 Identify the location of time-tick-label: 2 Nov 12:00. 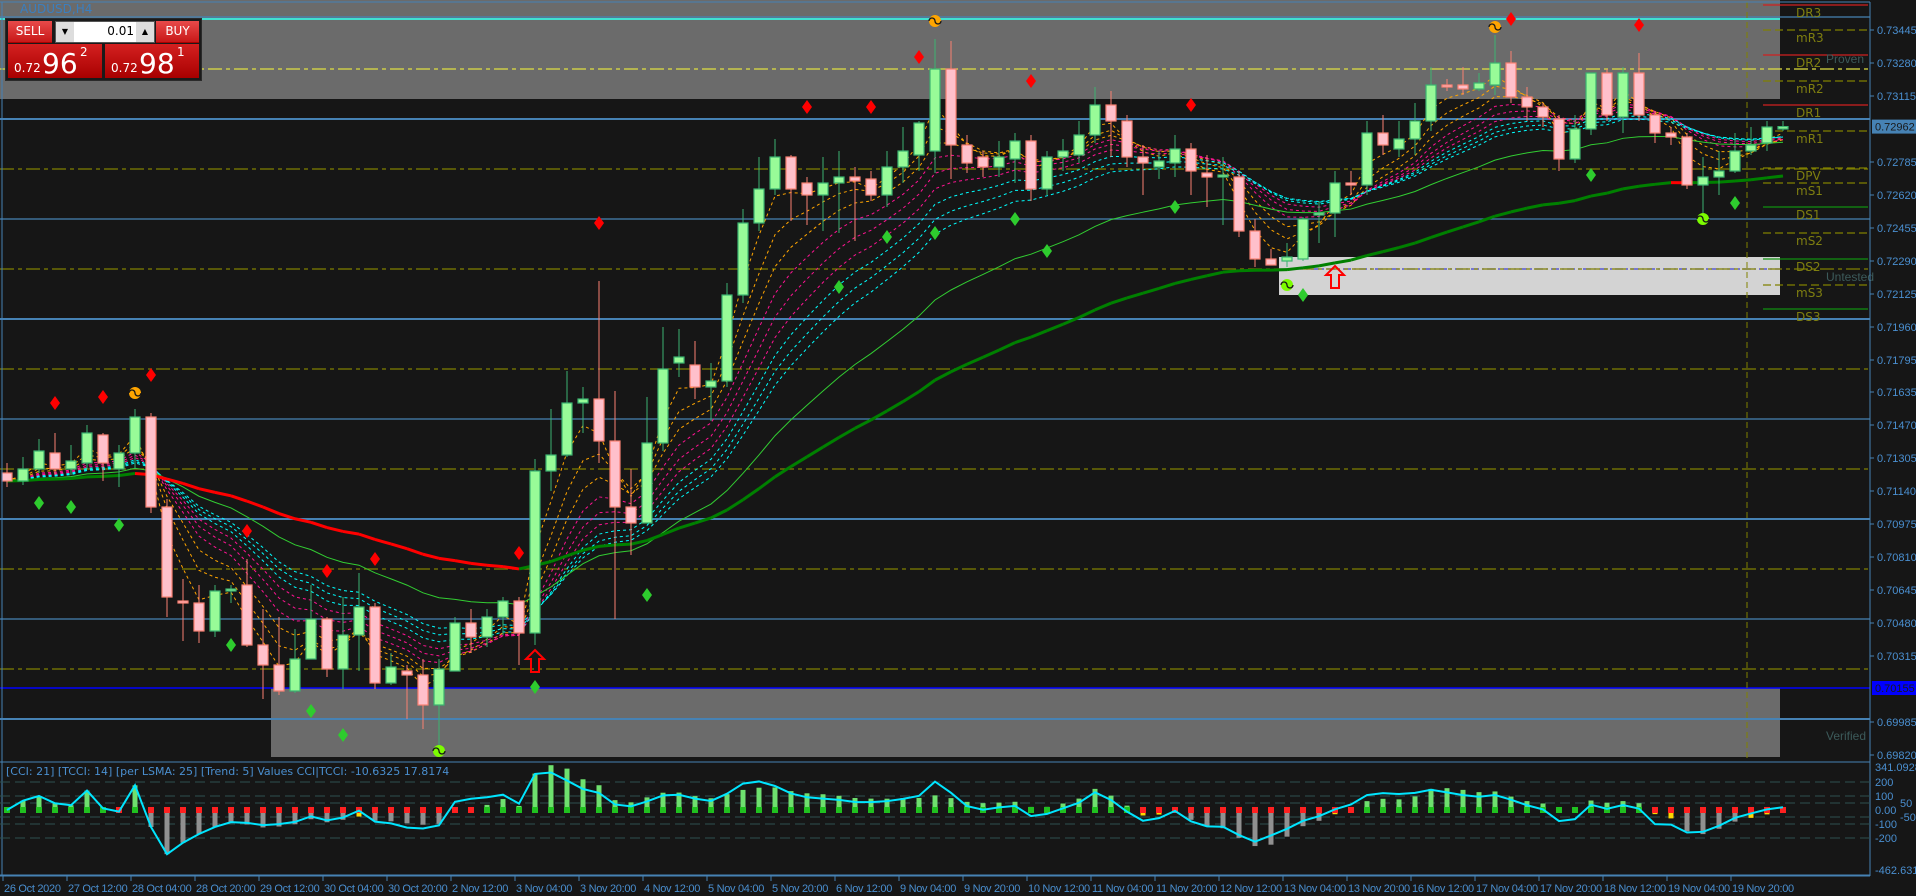
(480, 889).